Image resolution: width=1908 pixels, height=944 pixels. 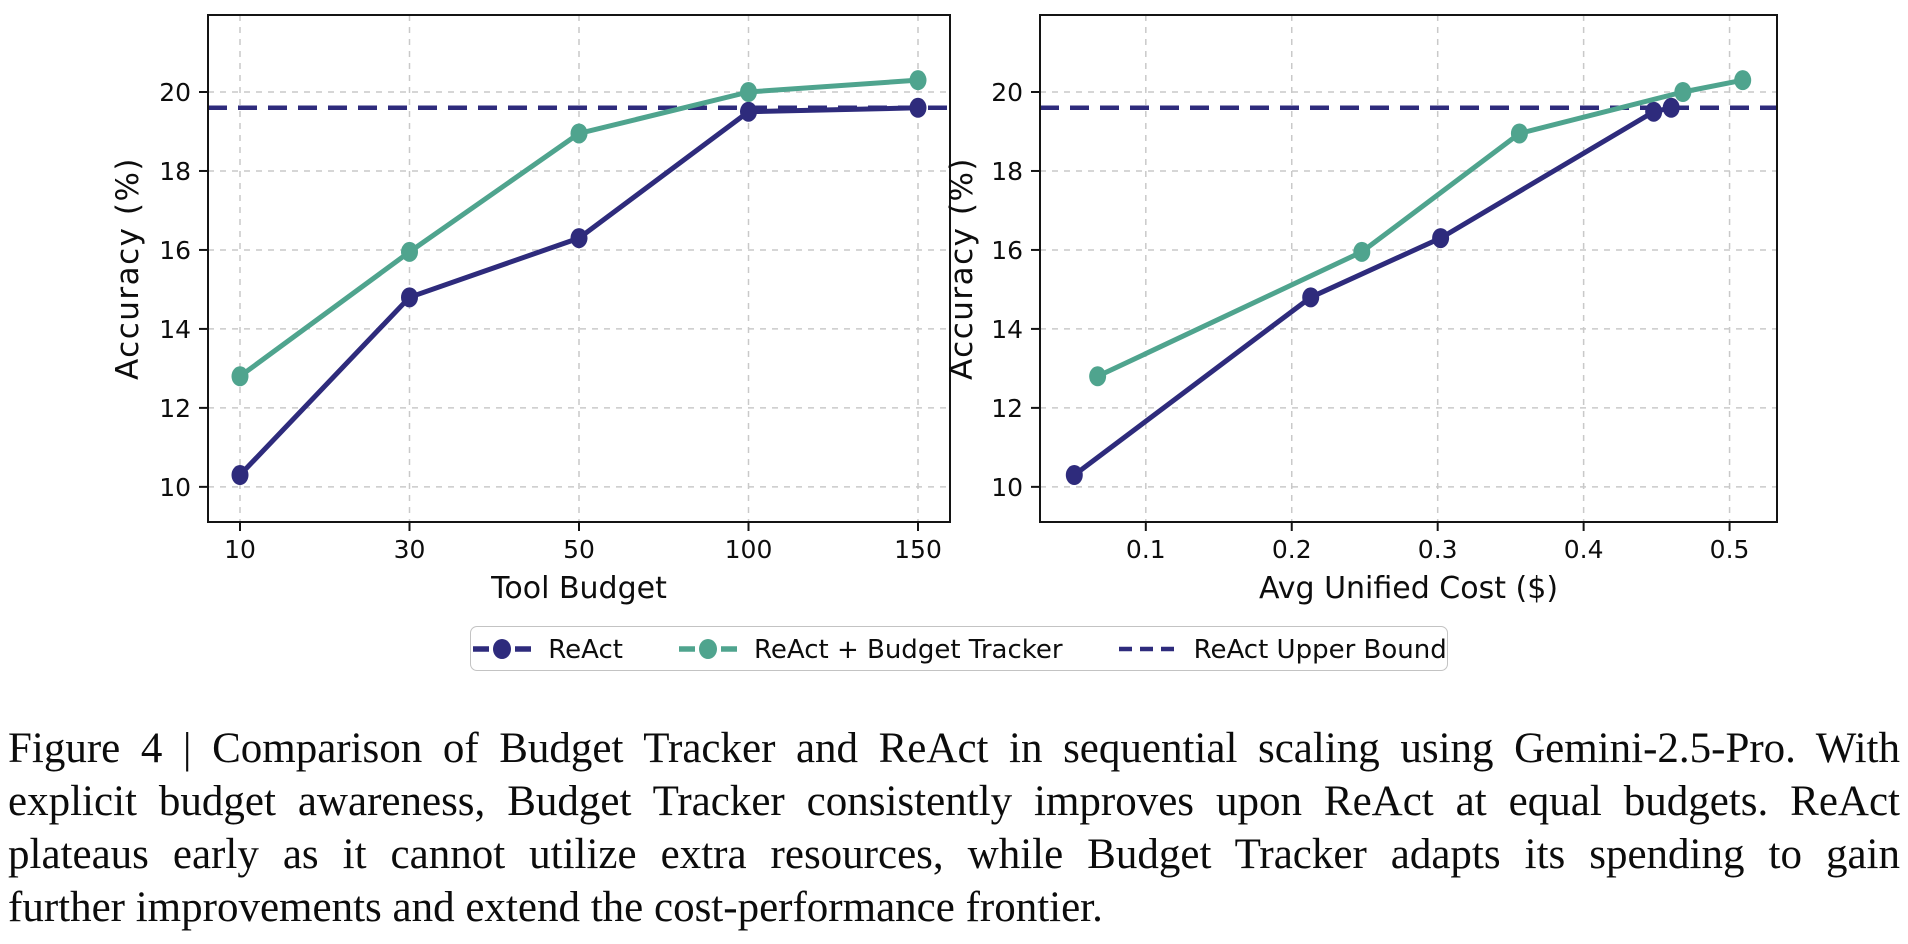 What do you see at coordinates (1584, 549) in the screenshot?
I see `x-tick-label: 0.4` at bounding box center [1584, 549].